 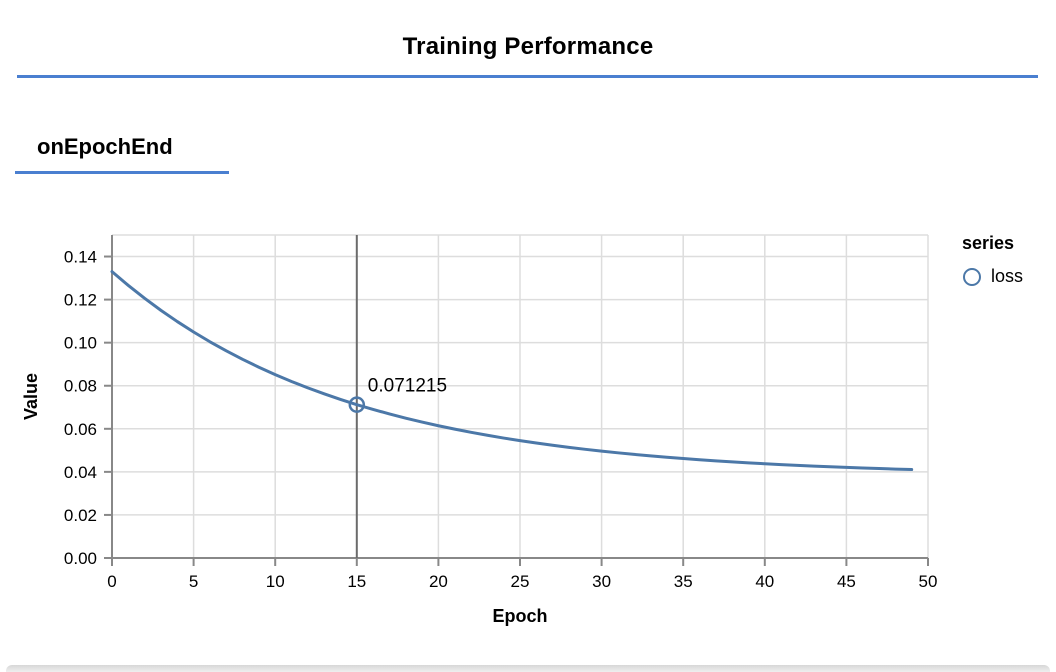 What do you see at coordinates (1007, 276) in the screenshot?
I see `legend-item-label: loss` at bounding box center [1007, 276].